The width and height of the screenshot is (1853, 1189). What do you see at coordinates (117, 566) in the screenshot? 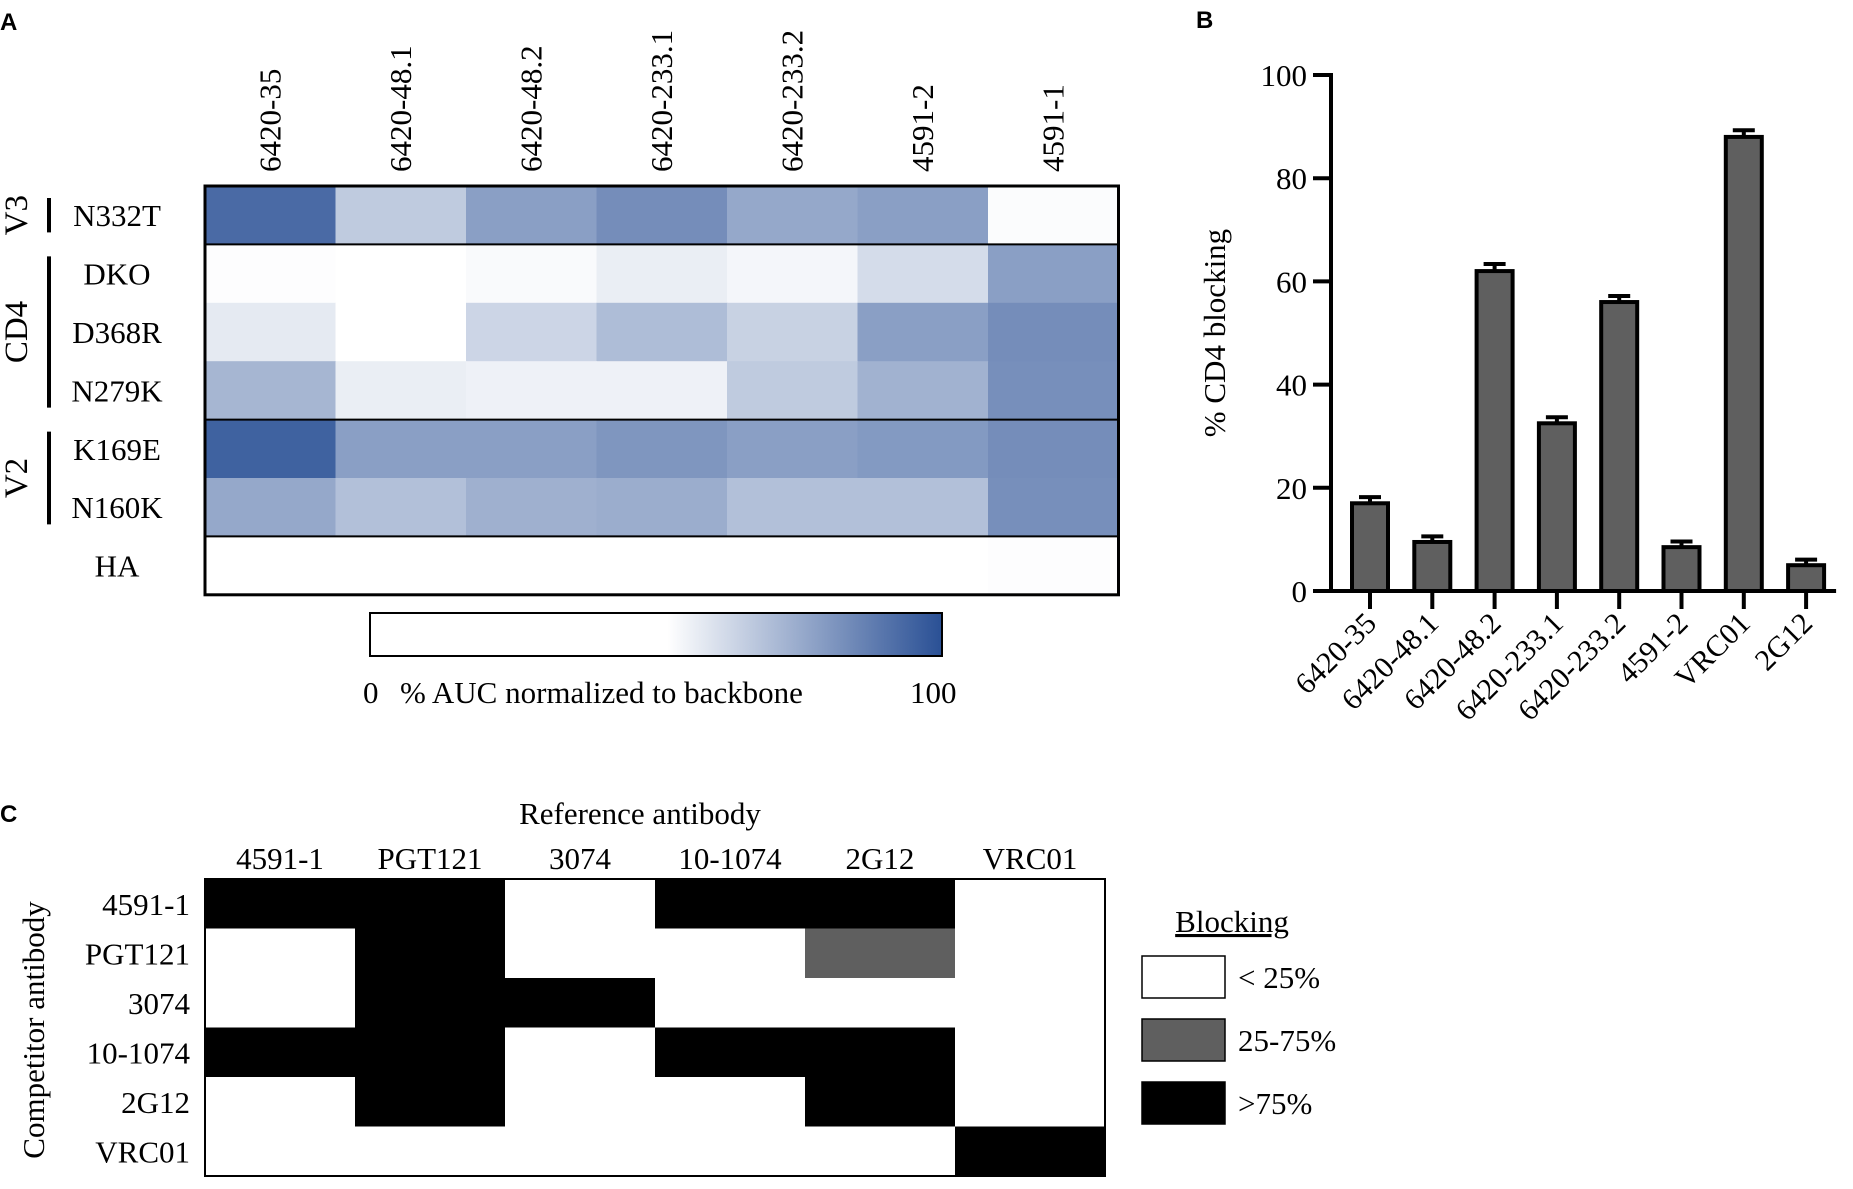
I see `heatmap-row-label: HA` at bounding box center [117, 566].